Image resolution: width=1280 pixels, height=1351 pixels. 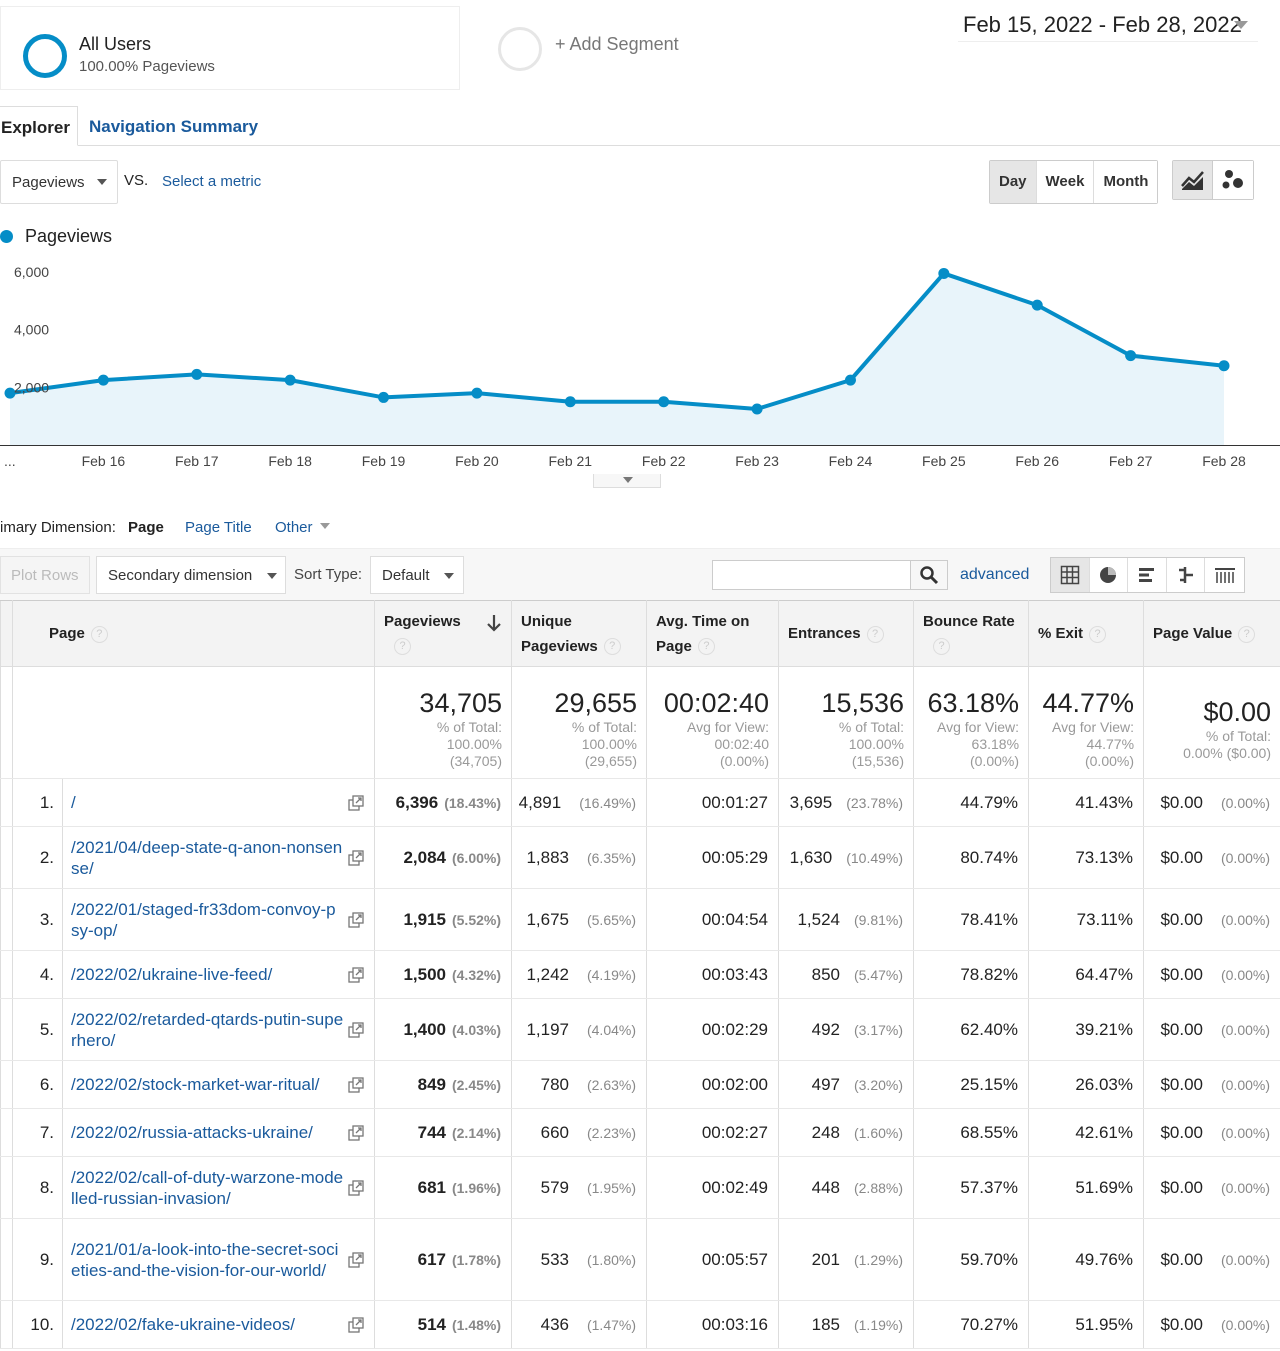 I want to click on dimension-page-title: Page Title, so click(x=218, y=527).